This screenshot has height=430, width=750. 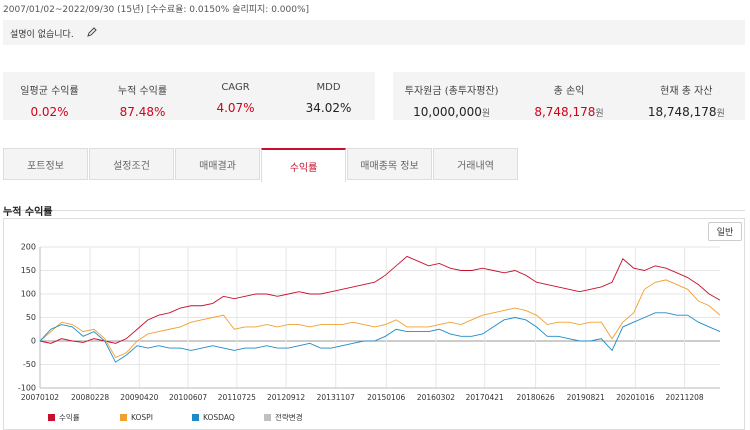 I want to click on stat: 현재 총 자산 18,748,178원, so click(x=686, y=100).